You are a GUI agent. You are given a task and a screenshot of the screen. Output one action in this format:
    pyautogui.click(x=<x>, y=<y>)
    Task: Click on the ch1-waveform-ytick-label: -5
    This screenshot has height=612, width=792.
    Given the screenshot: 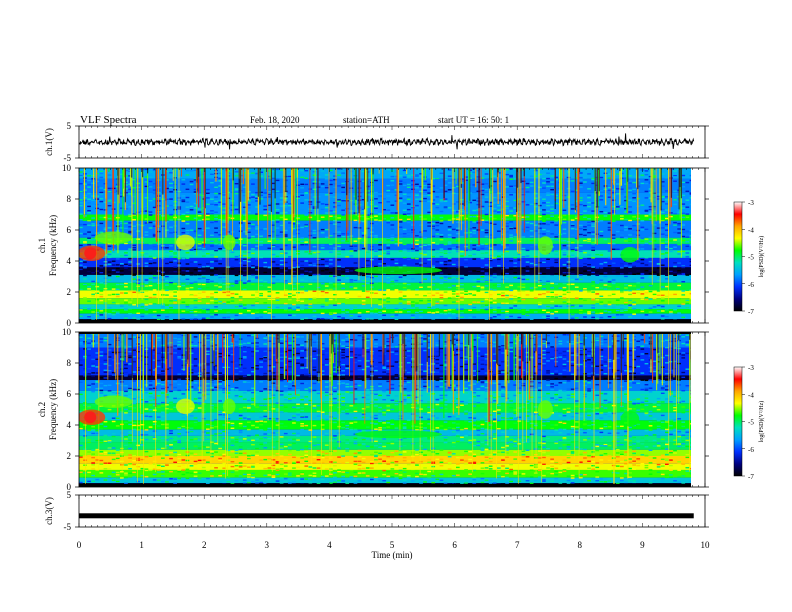 What is the action you would take?
    pyautogui.click(x=68, y=158)
    